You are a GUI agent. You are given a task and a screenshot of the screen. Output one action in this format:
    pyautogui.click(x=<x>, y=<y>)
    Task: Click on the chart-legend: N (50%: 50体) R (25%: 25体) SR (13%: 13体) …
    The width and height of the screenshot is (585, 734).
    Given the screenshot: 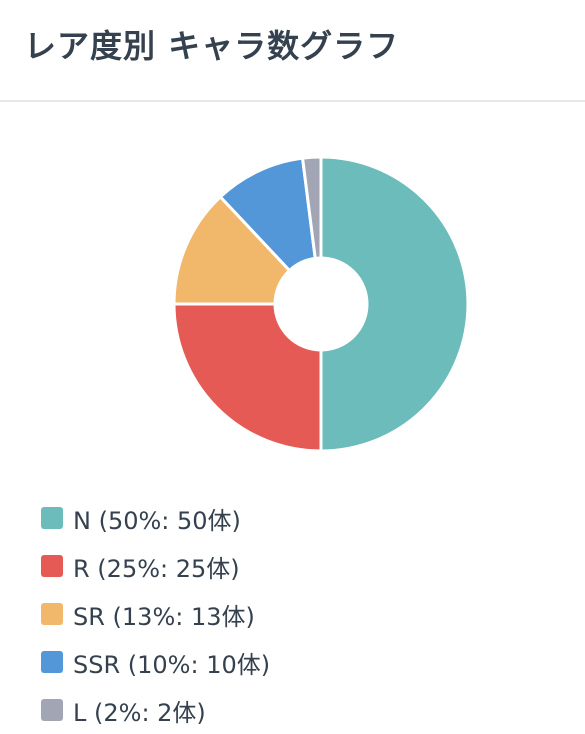 What is the action you would take?
    pyautogui.click(x=155, y=614)
    